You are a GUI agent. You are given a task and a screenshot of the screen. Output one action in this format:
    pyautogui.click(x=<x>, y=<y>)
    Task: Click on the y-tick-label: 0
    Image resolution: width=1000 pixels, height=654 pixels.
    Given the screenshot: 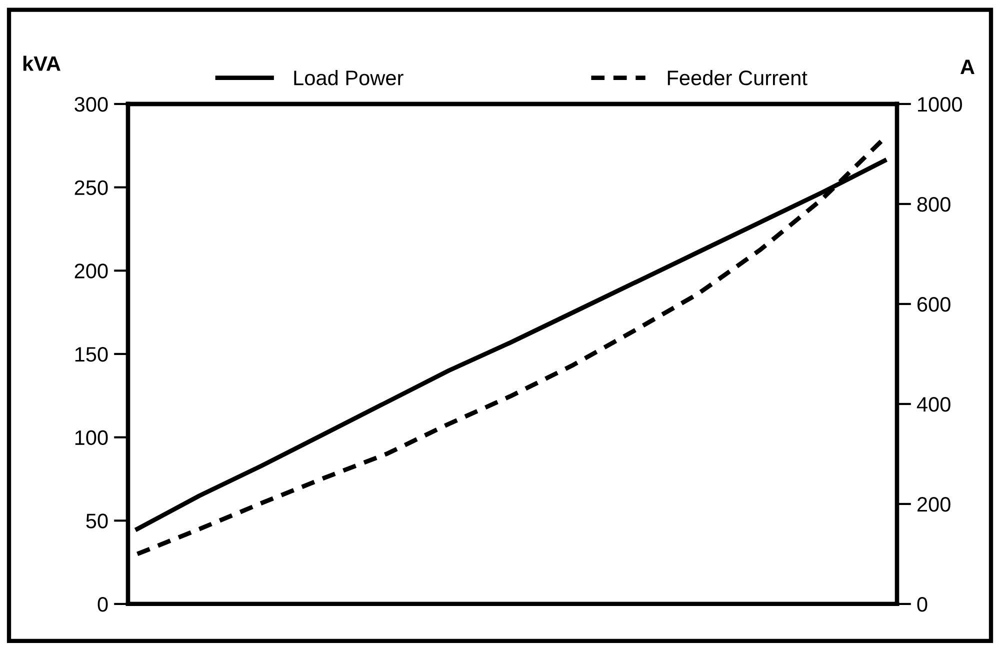 What is the action you would take?
    pyautogui.click(x=103, y=604)
    